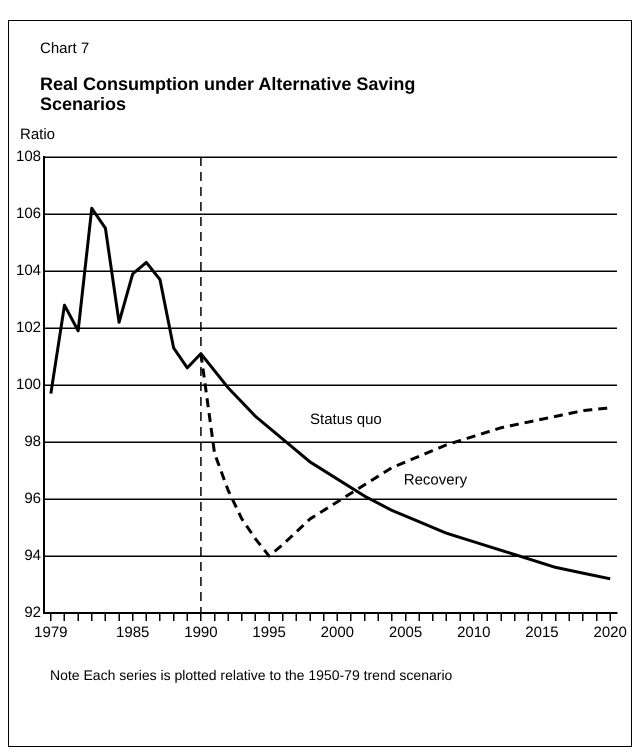  I want to click on y-tick-label: 102, so click(29, 327).